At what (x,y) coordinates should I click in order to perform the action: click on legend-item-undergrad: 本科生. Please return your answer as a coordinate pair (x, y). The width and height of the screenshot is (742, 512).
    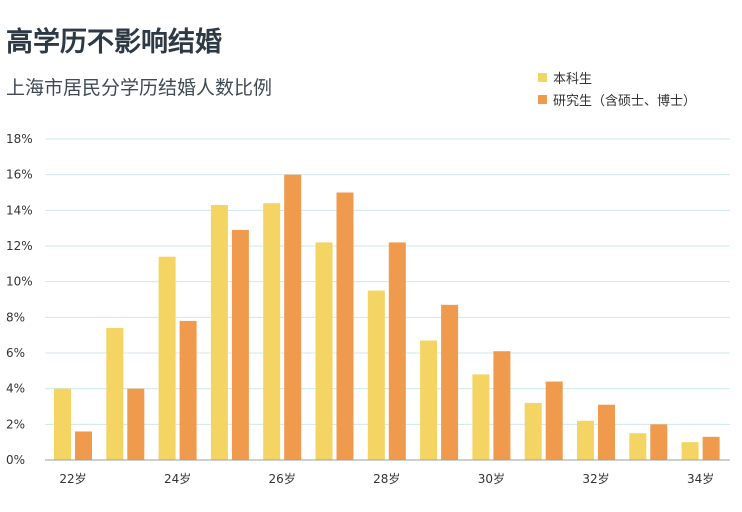
    Looking at the image, I should click on (617, 77).